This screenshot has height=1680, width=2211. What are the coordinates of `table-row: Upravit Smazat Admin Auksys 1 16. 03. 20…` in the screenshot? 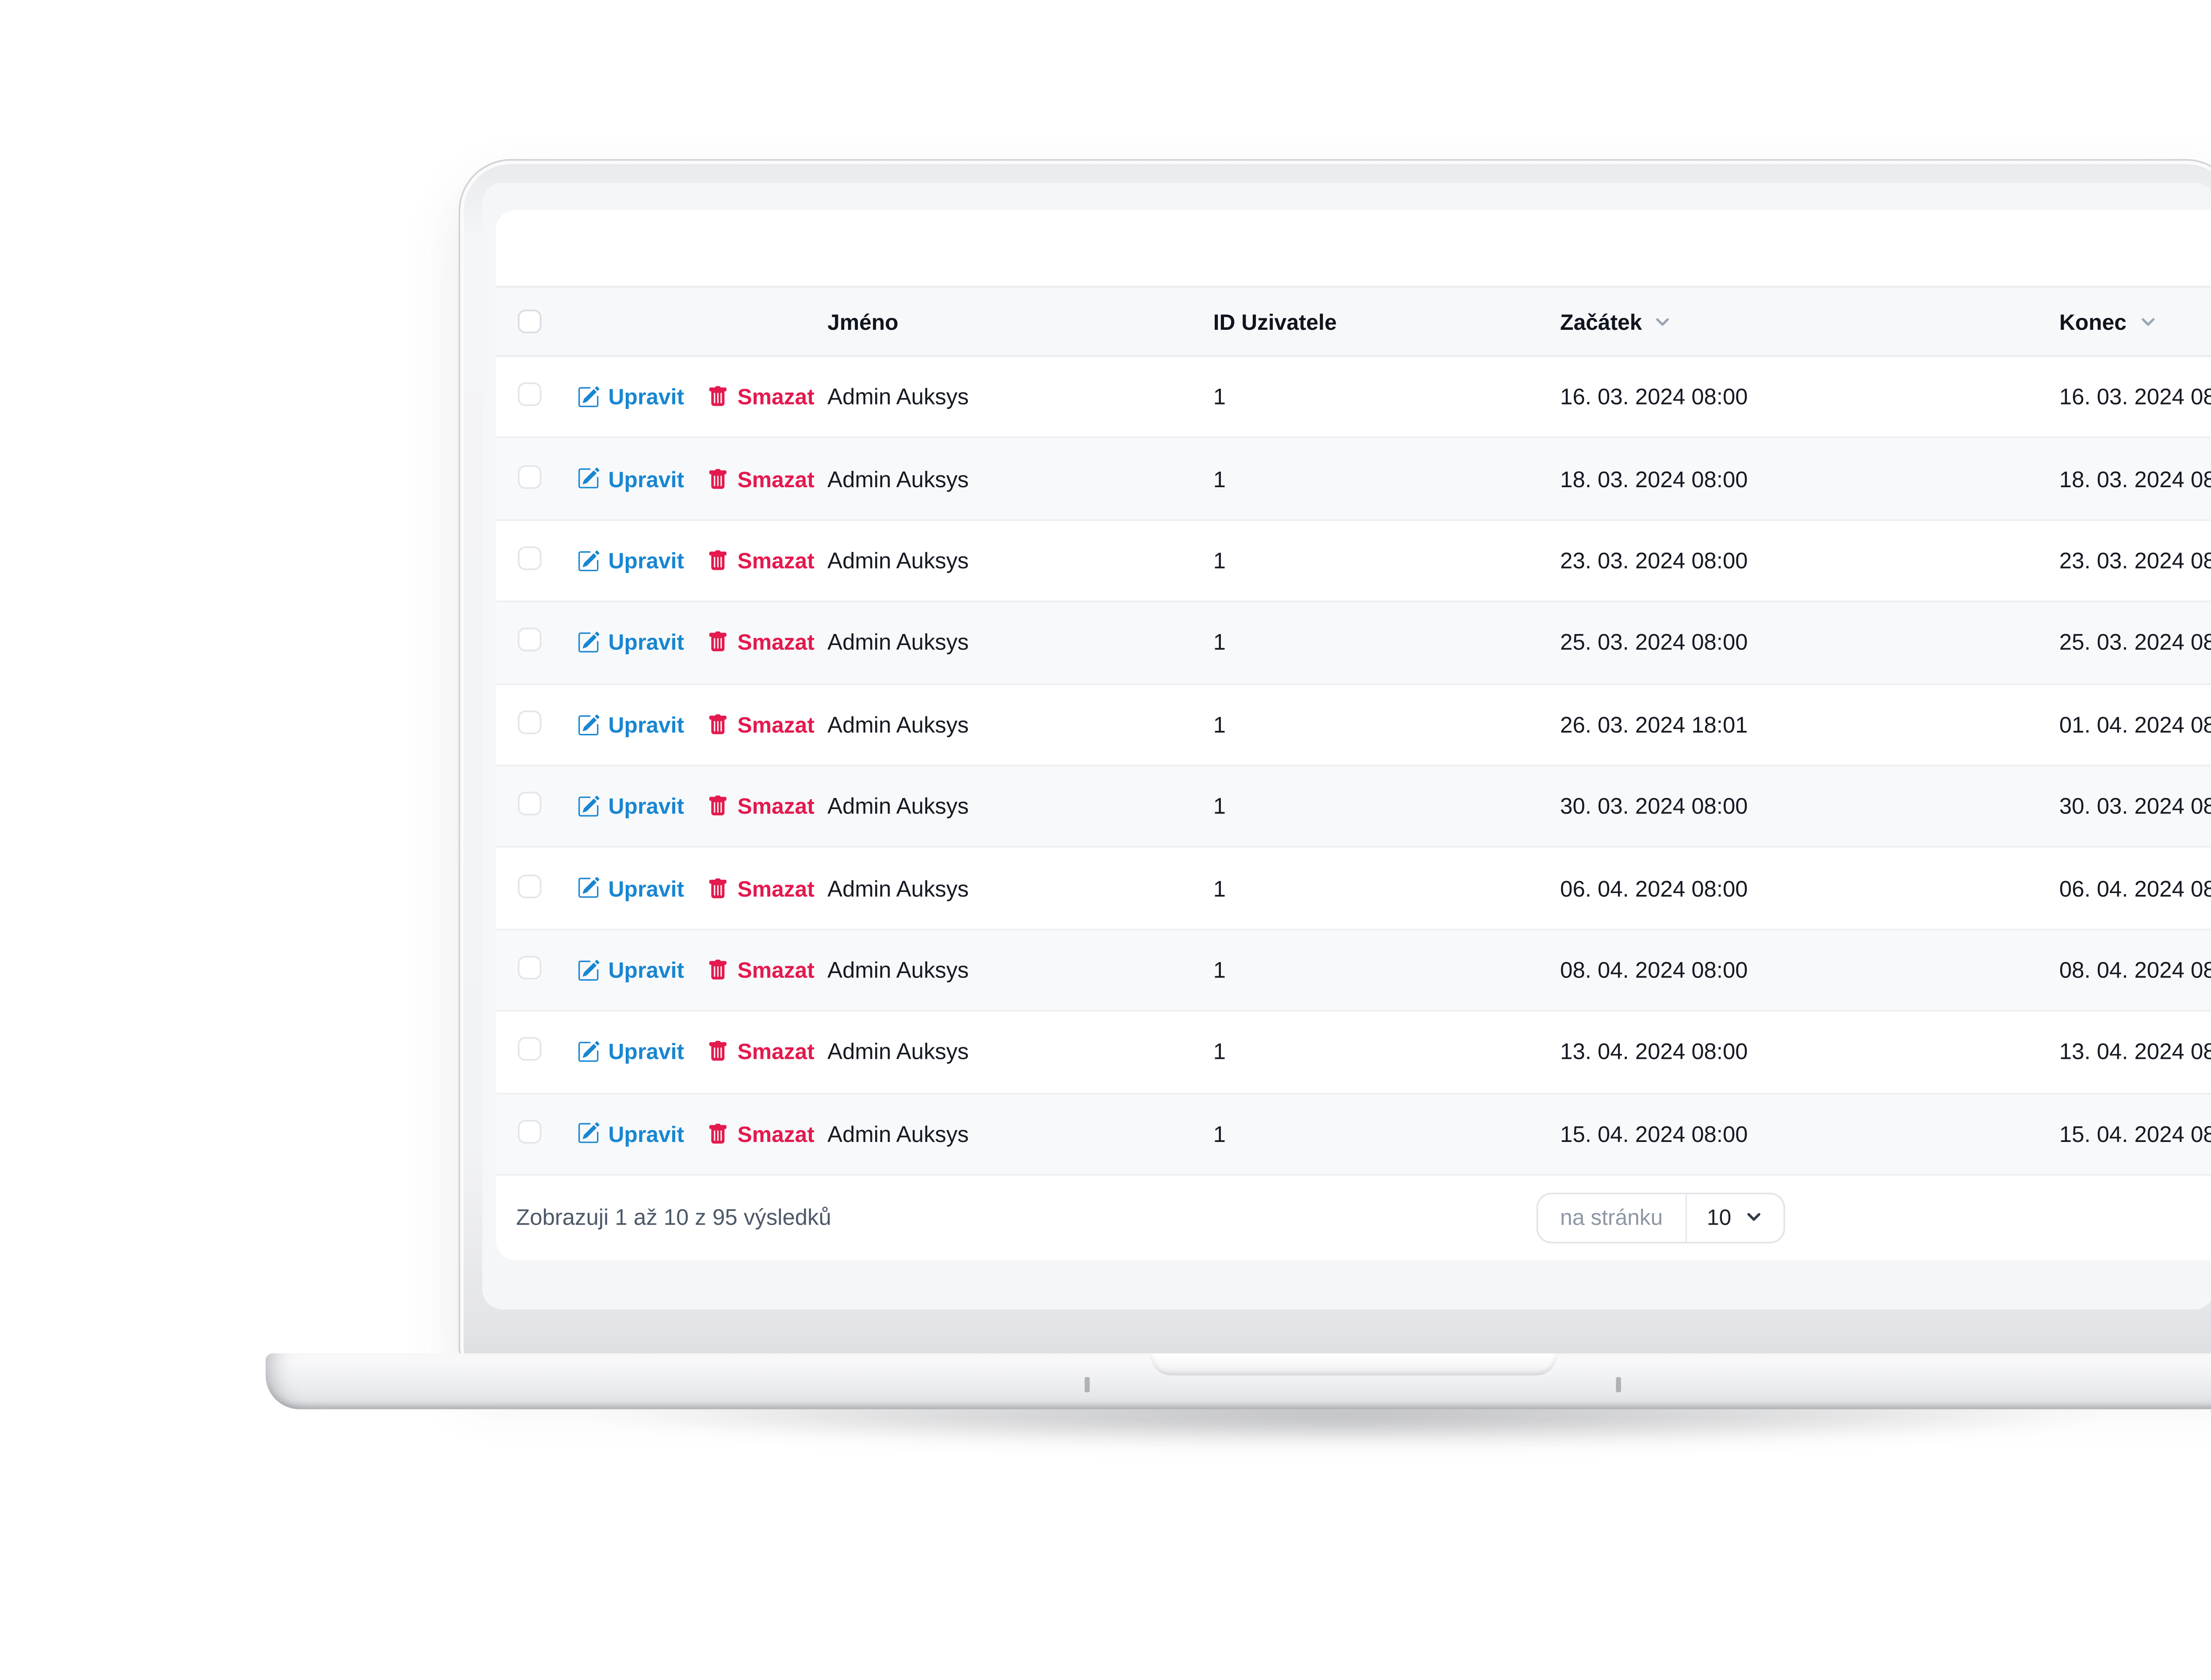 It's located at (1353, 398).